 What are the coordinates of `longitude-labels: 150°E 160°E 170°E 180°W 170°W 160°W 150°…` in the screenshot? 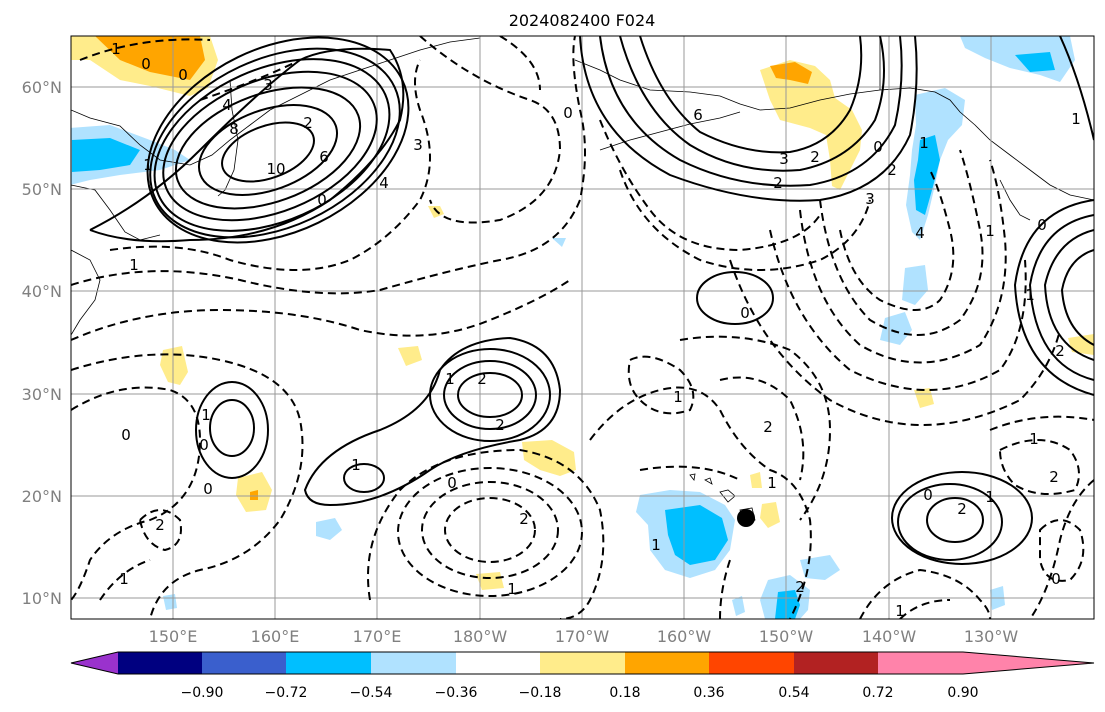 It's located at (584, 636).